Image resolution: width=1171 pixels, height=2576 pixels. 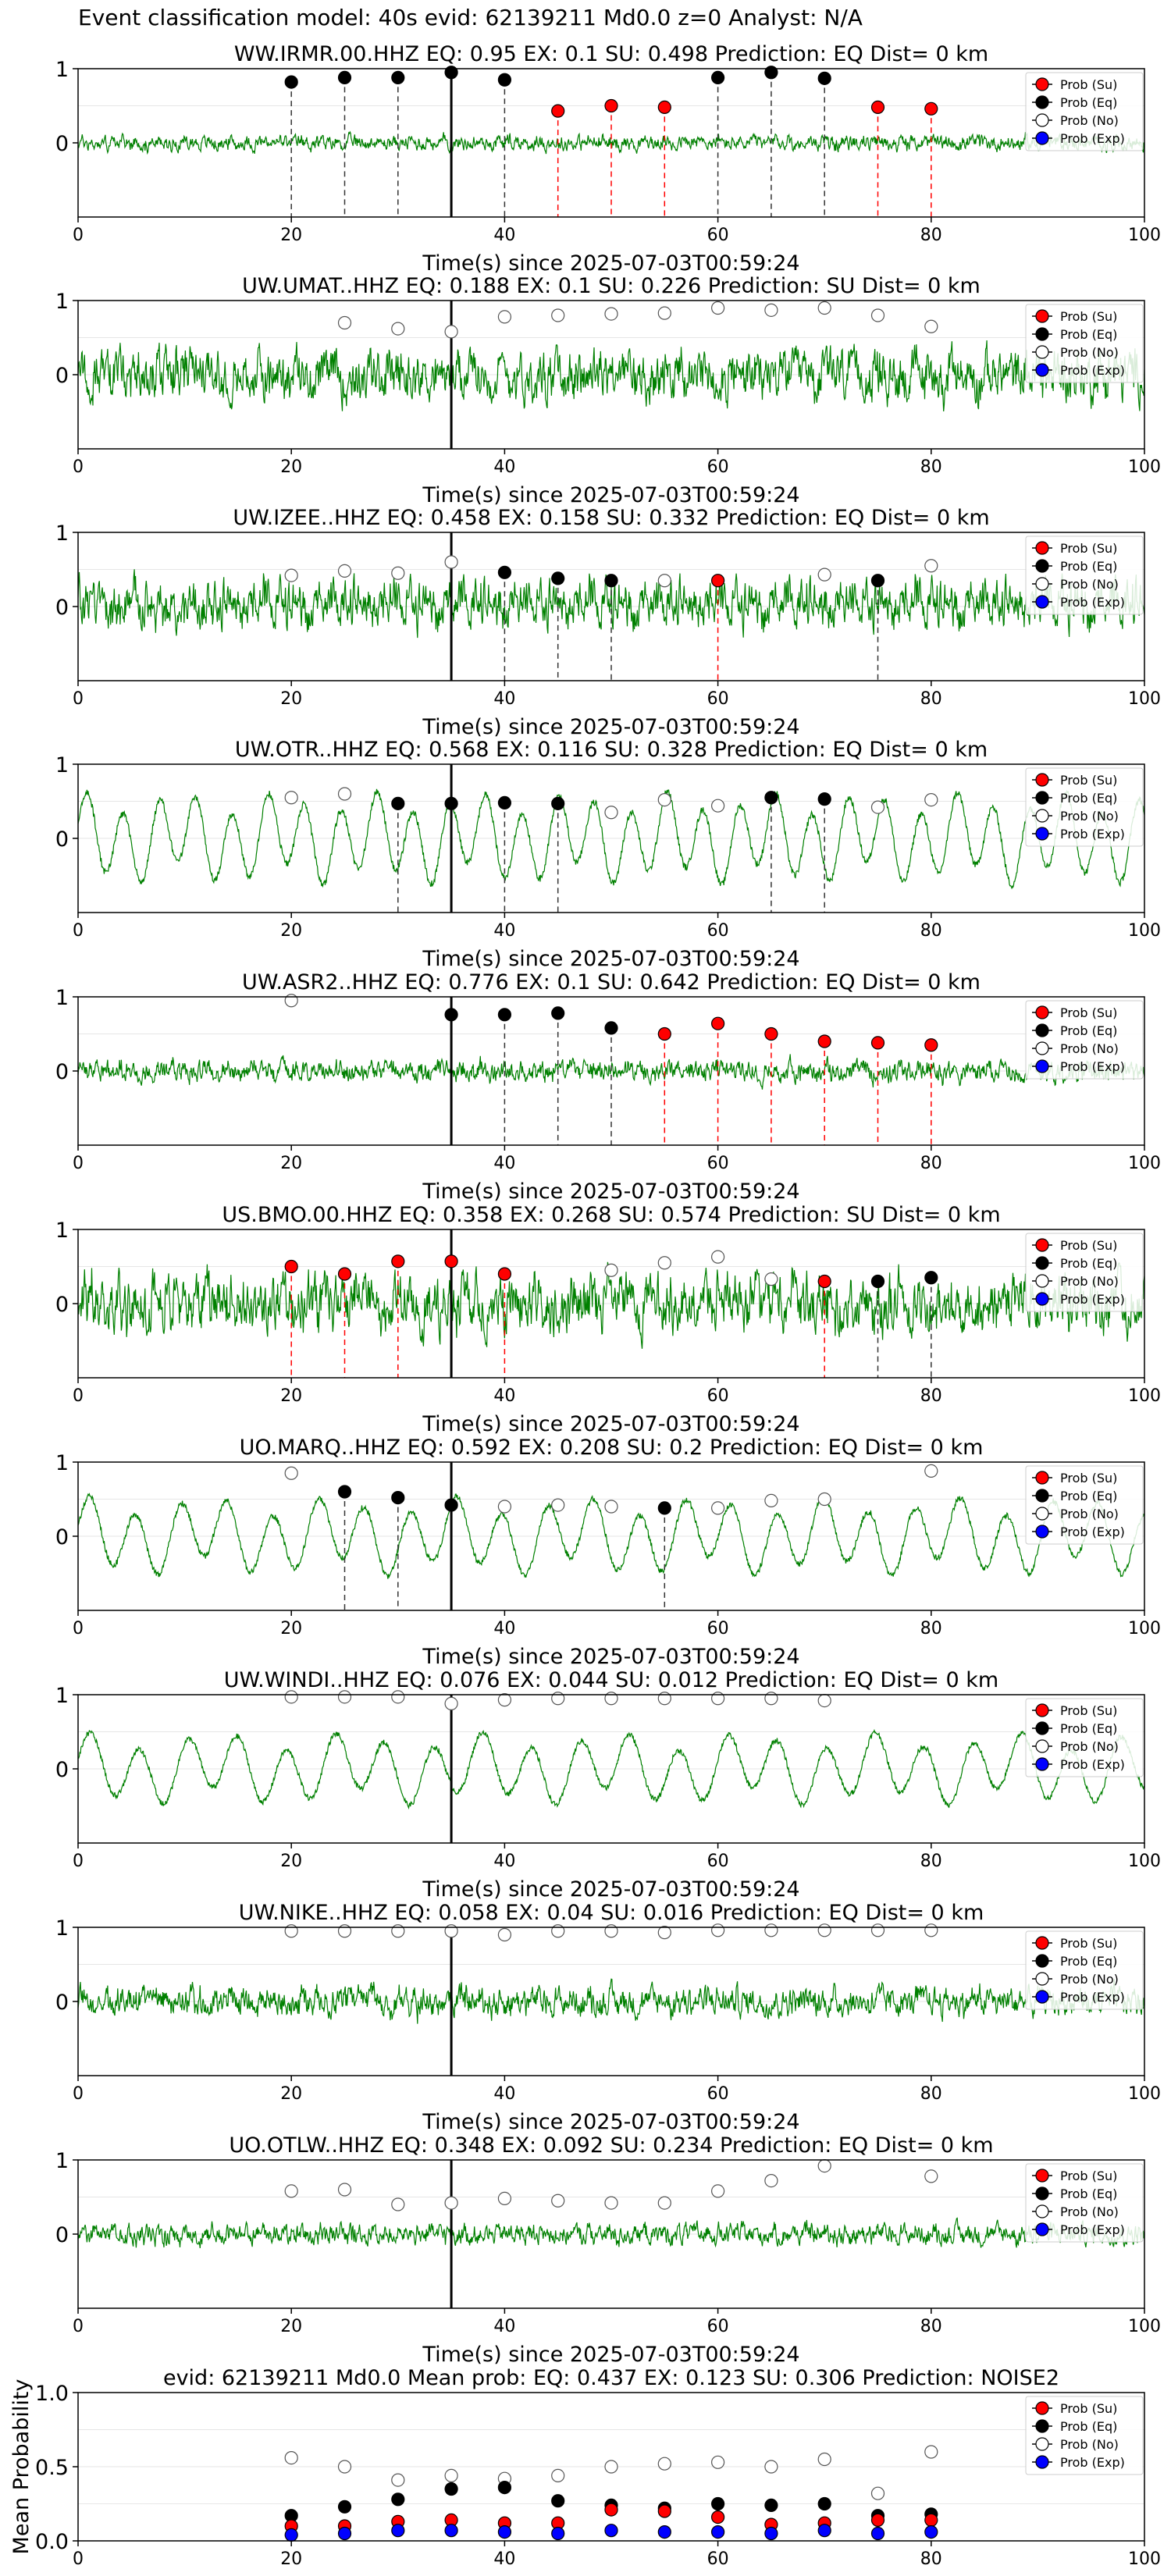 I want to click on legend-label: Prob (Su), so click(x=1088, y=780).